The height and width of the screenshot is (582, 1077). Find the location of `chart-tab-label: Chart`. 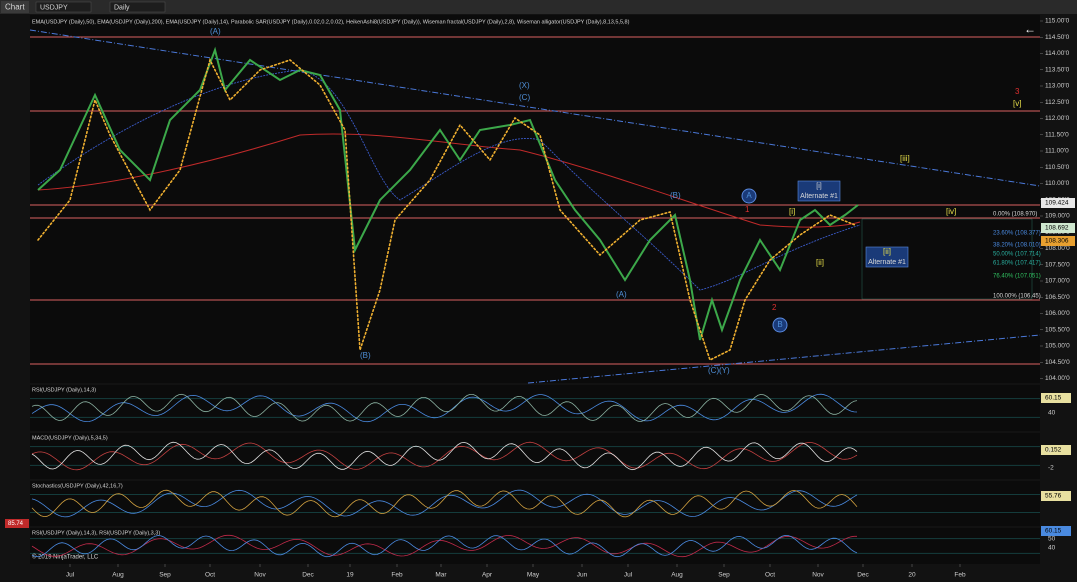

chart-tab-label: Chart is located at coordinates (15, 7).